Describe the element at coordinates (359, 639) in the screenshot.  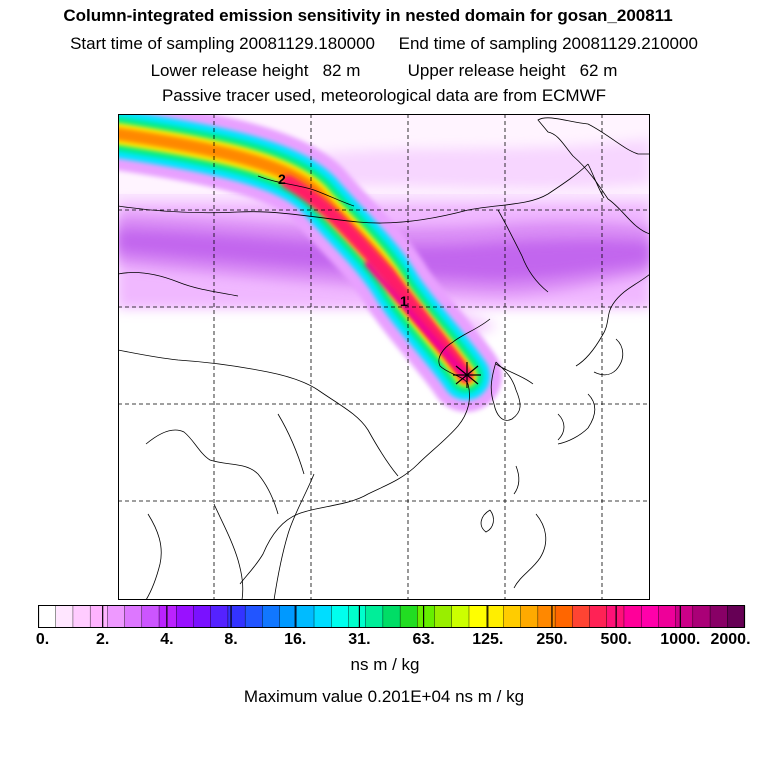
I see `colorbar-tick-label: 31.` at that location.